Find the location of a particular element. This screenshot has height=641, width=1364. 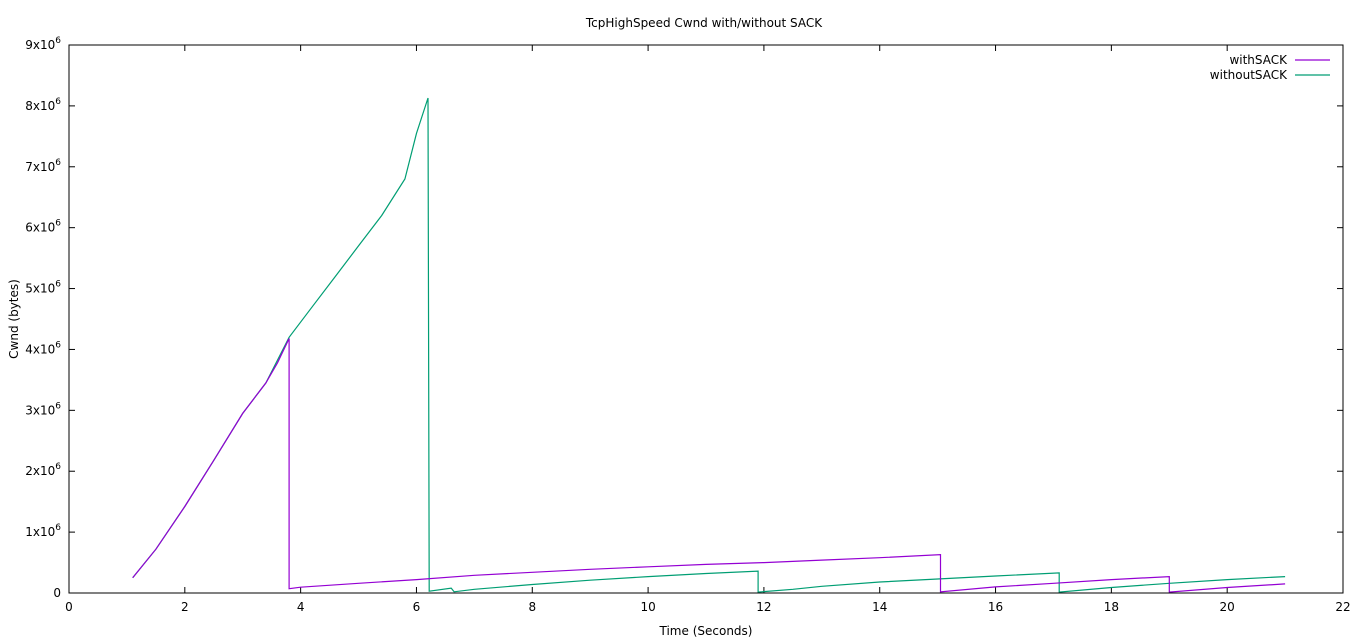

y-tick-mantissa: 8x10 is located at coordinates (40, 106).